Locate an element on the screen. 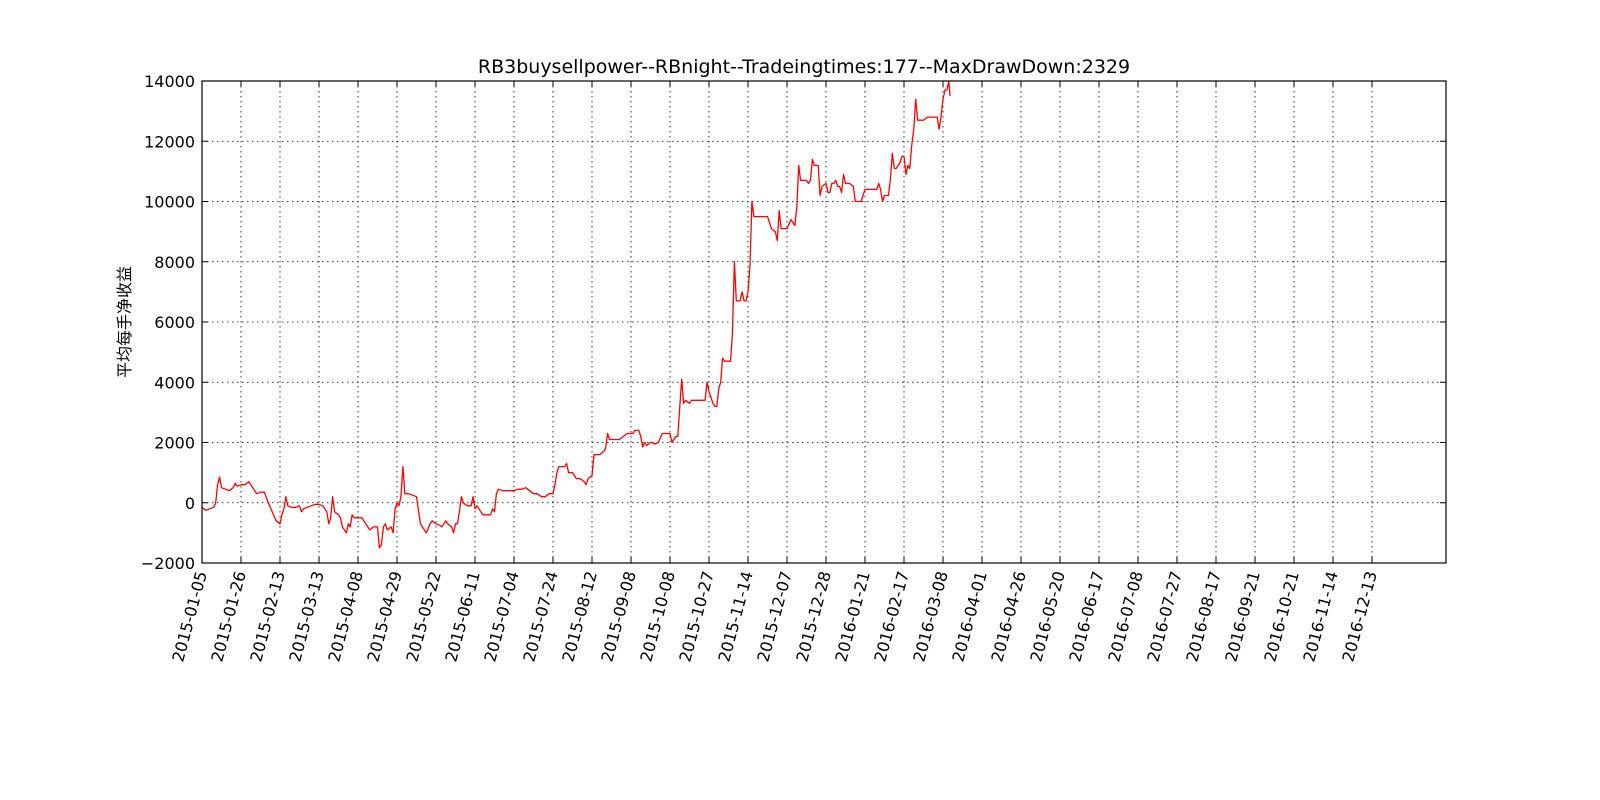 This screenshot has width=1600, height=800. x-tick-label: 2016-06-17 is located at coordinates (1086, 616).